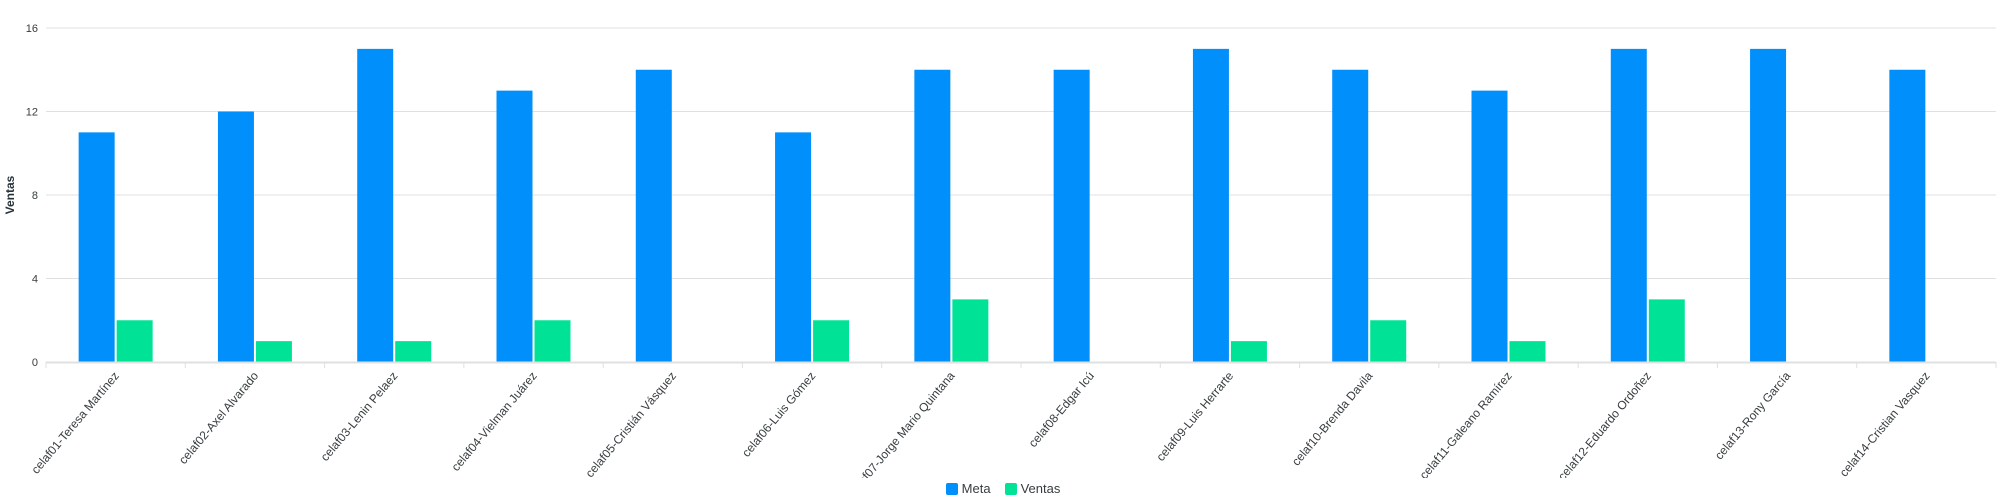 The height and width of the screenshot is (500, 2006). What do you see at coordinates (32, 113) in the screenshot?
I see `y-tick-label: 12` at bounding box center [32, 113].